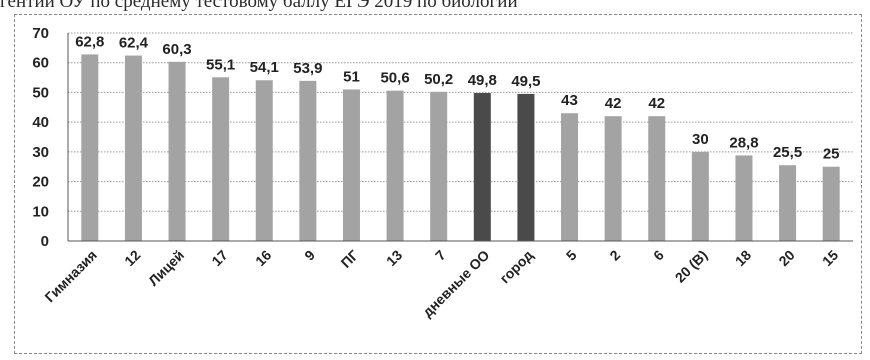 The width and height of the screenshot is (870, 360). What do you see at coordinates (614, 255) in the screenshot?
I see `x-tick-label: 2` at bounding box center [614, 255].